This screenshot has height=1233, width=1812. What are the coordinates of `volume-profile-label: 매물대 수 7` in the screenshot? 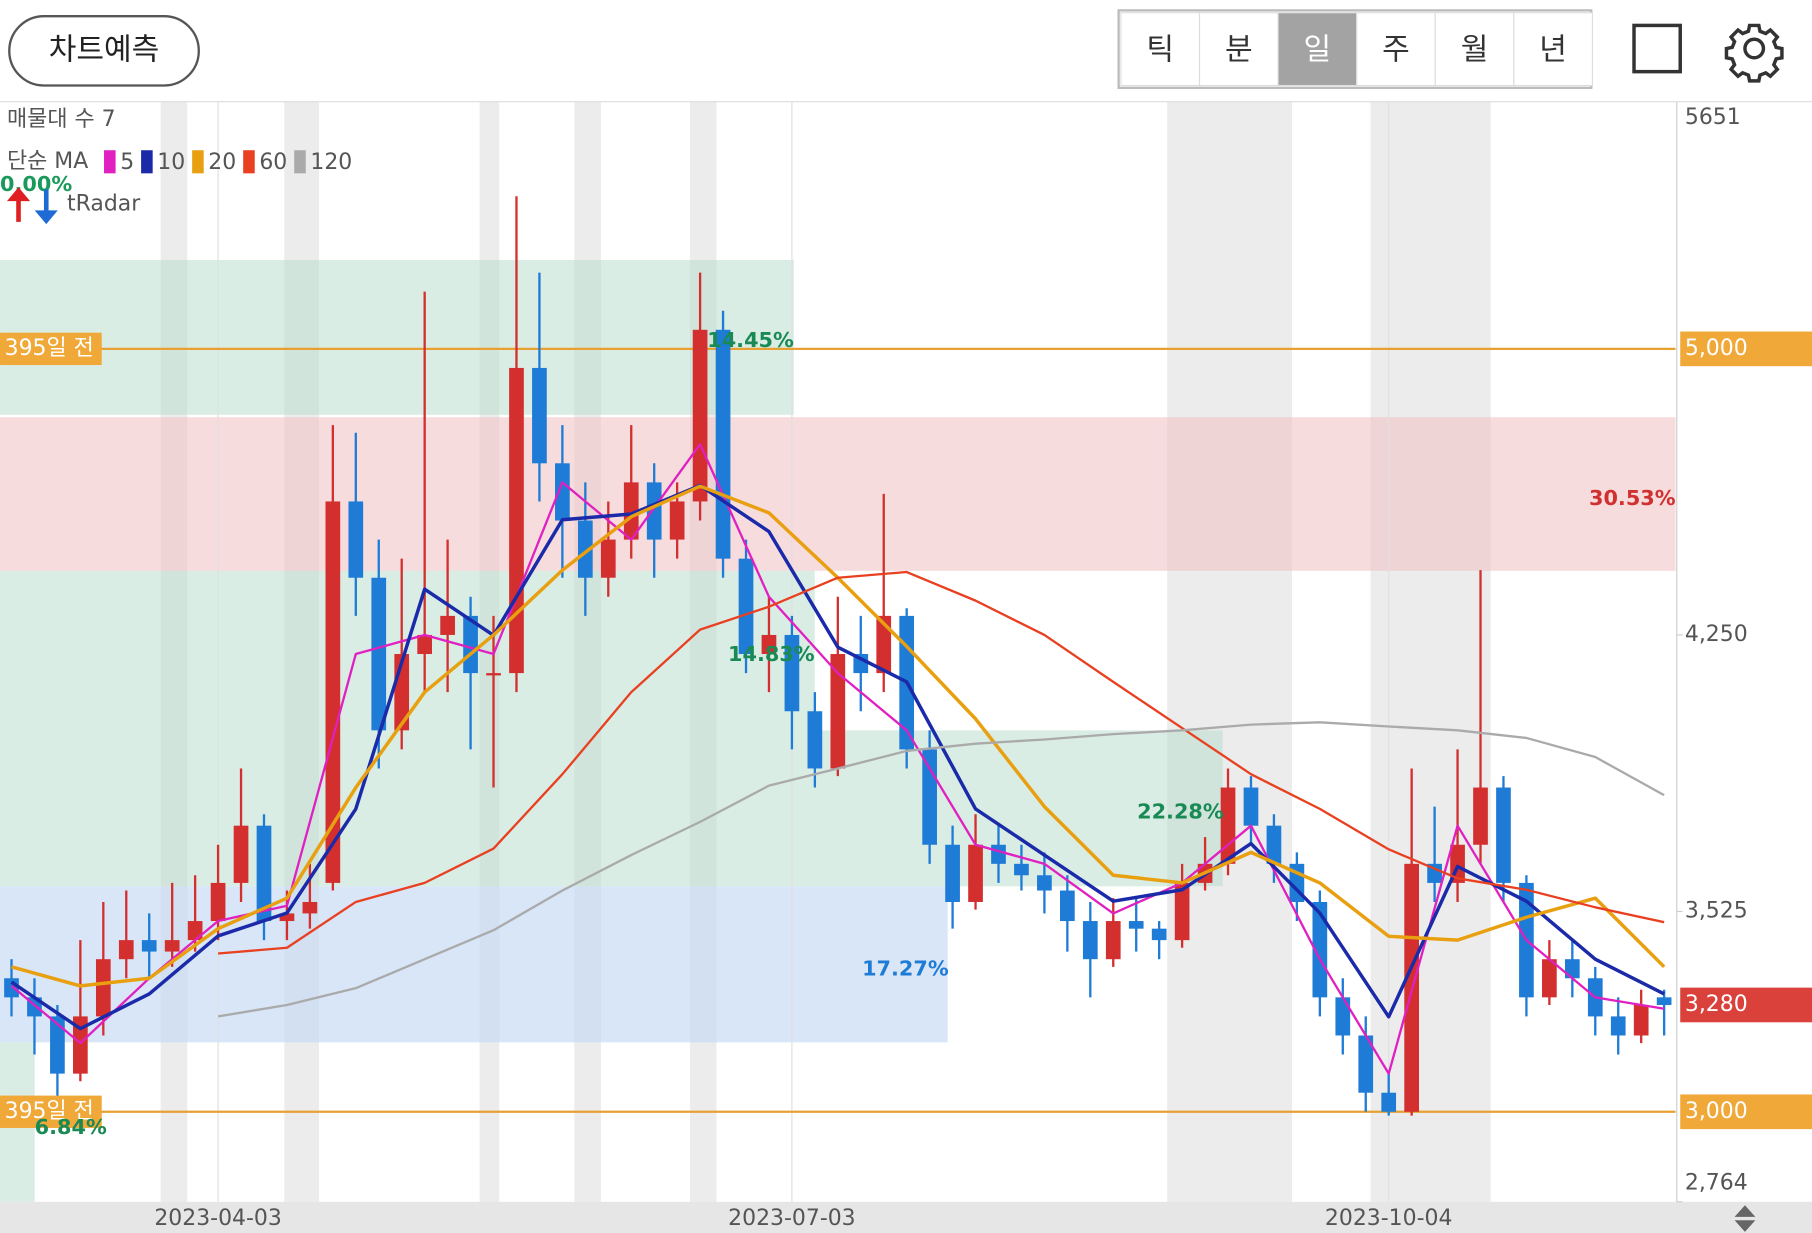 It's located at (61, 119).